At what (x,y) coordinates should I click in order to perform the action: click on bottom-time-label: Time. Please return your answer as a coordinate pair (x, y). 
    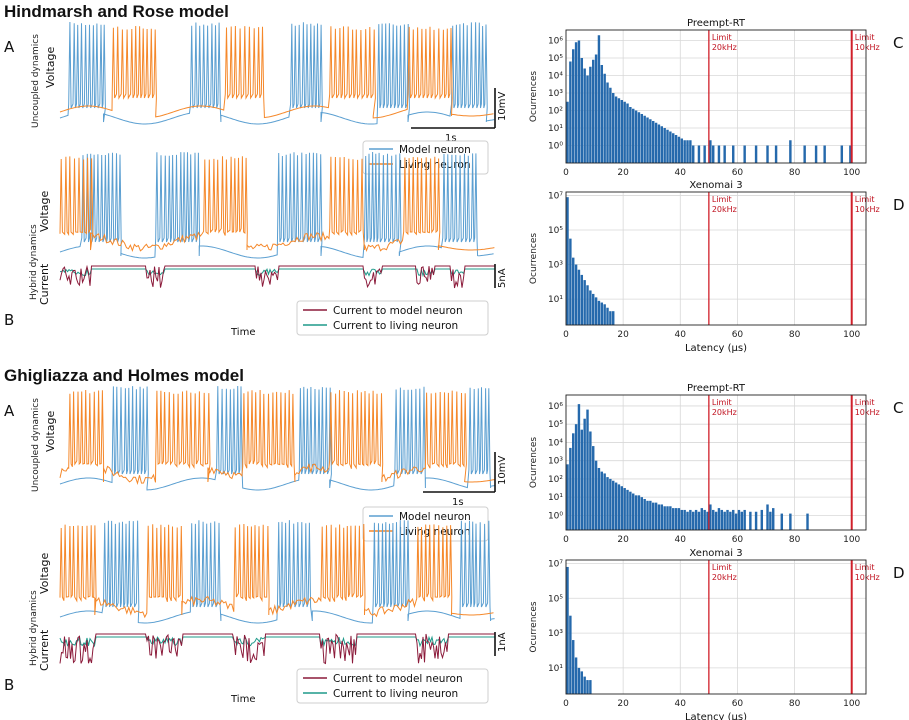
    Looking at the image, I should click on (242, 699).